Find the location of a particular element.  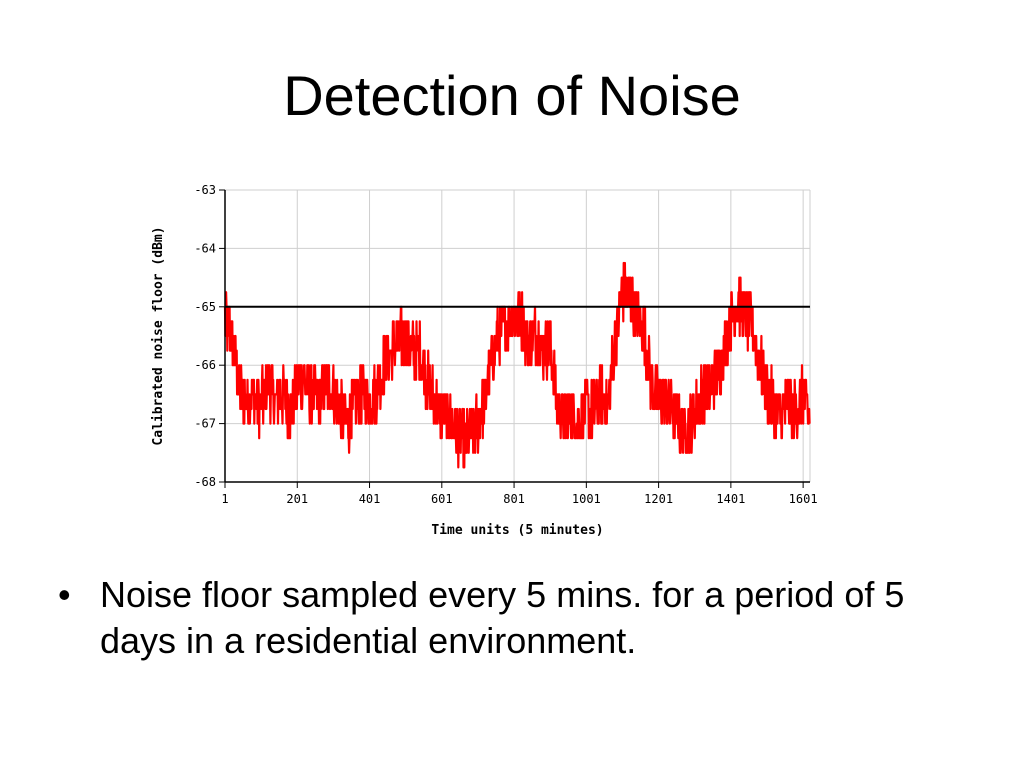

y-tick-label: -64 is located at coordinates (205, 248).